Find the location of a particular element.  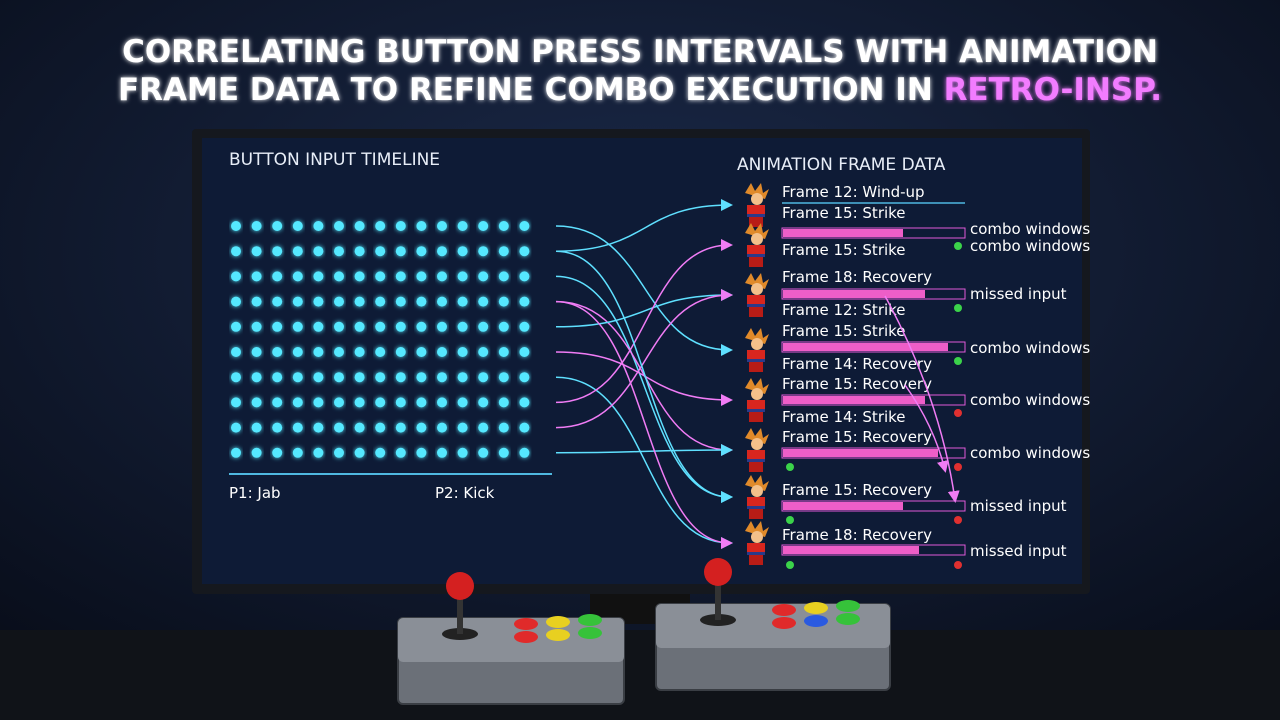

joystick-ball is located at coordinates (718, 572).